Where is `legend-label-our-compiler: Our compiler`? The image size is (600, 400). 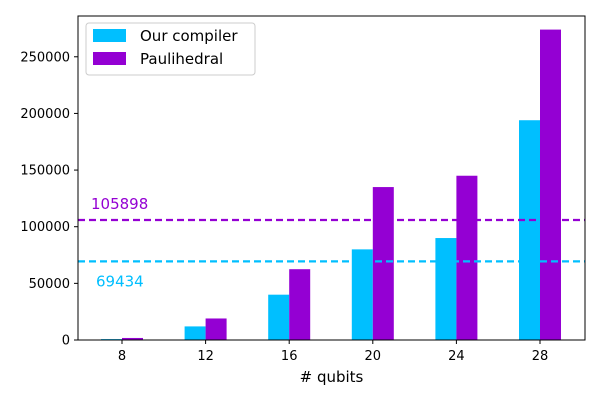
legend-label-our-compiler: Our compiler is located at coordinates (189, 36).